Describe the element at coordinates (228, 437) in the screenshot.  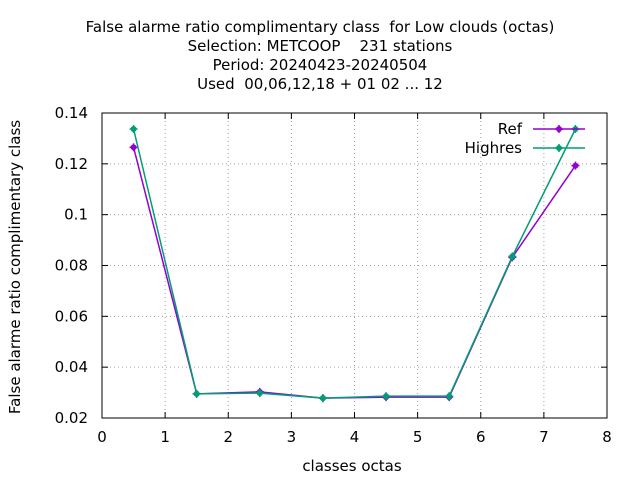
I see `x-tick-label: 2` at that location.